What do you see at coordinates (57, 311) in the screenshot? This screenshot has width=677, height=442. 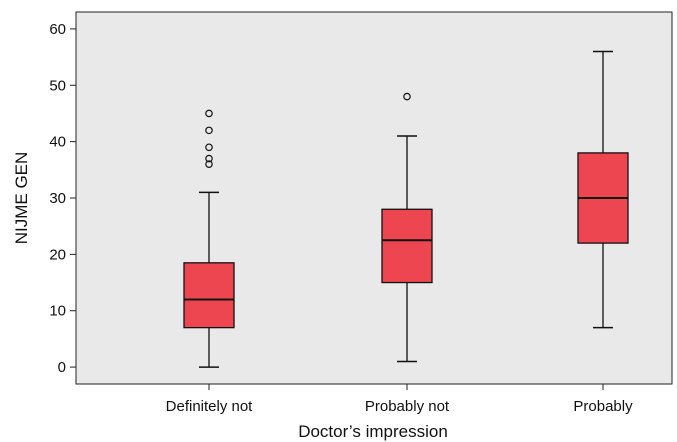 I see `y-tick-label: 10` at bounding box center [57, 311].